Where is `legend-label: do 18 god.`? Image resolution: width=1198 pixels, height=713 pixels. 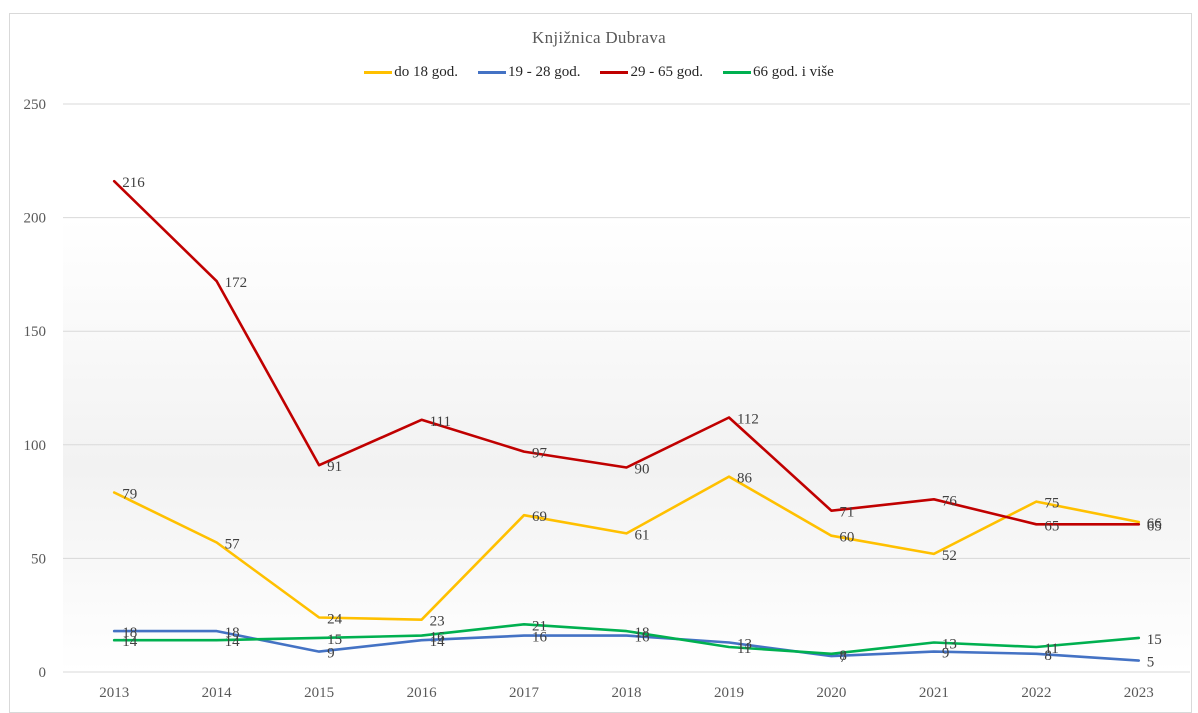
legend-label: do 18 god. is located at coordinates (426, 72).